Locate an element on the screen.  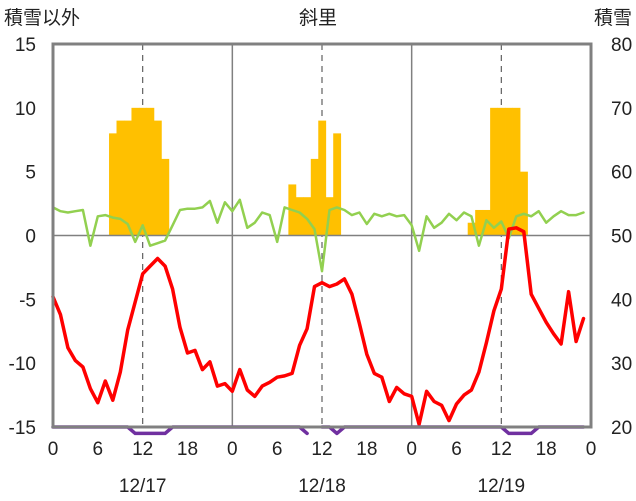
right-tick-label: 40 is located at coordinates (621, 300).